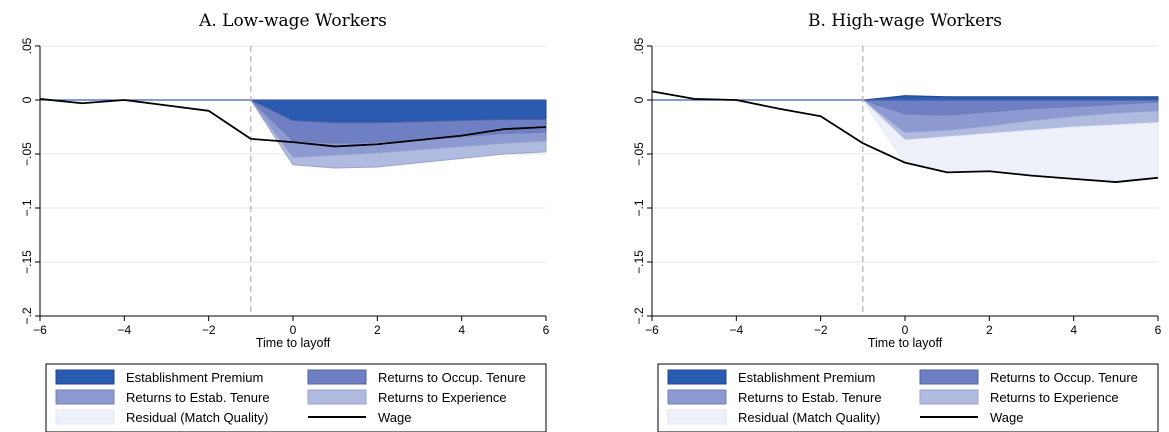  Describe the element at coordinates (292, 21) in the screenshot. I see `chart-title: A. Low-wage Workers` at that location.